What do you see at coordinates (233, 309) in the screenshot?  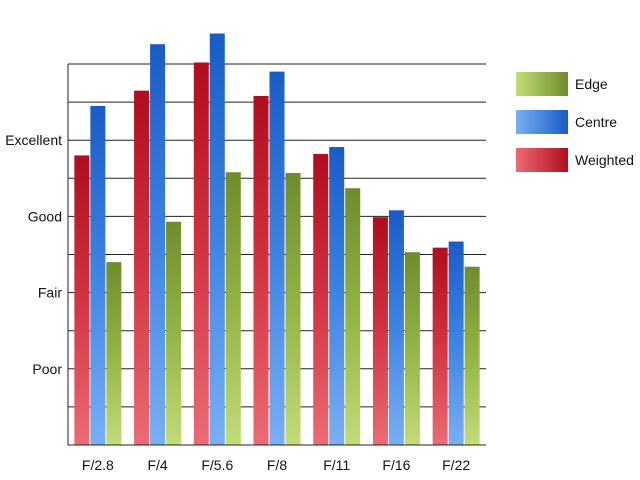 I see `bar-edge-f56` at bounding box center [233, 309].